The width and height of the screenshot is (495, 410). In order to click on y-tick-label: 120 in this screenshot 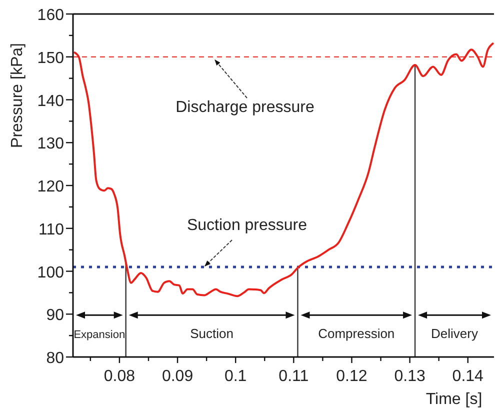, I will do `click(50, 187)`.